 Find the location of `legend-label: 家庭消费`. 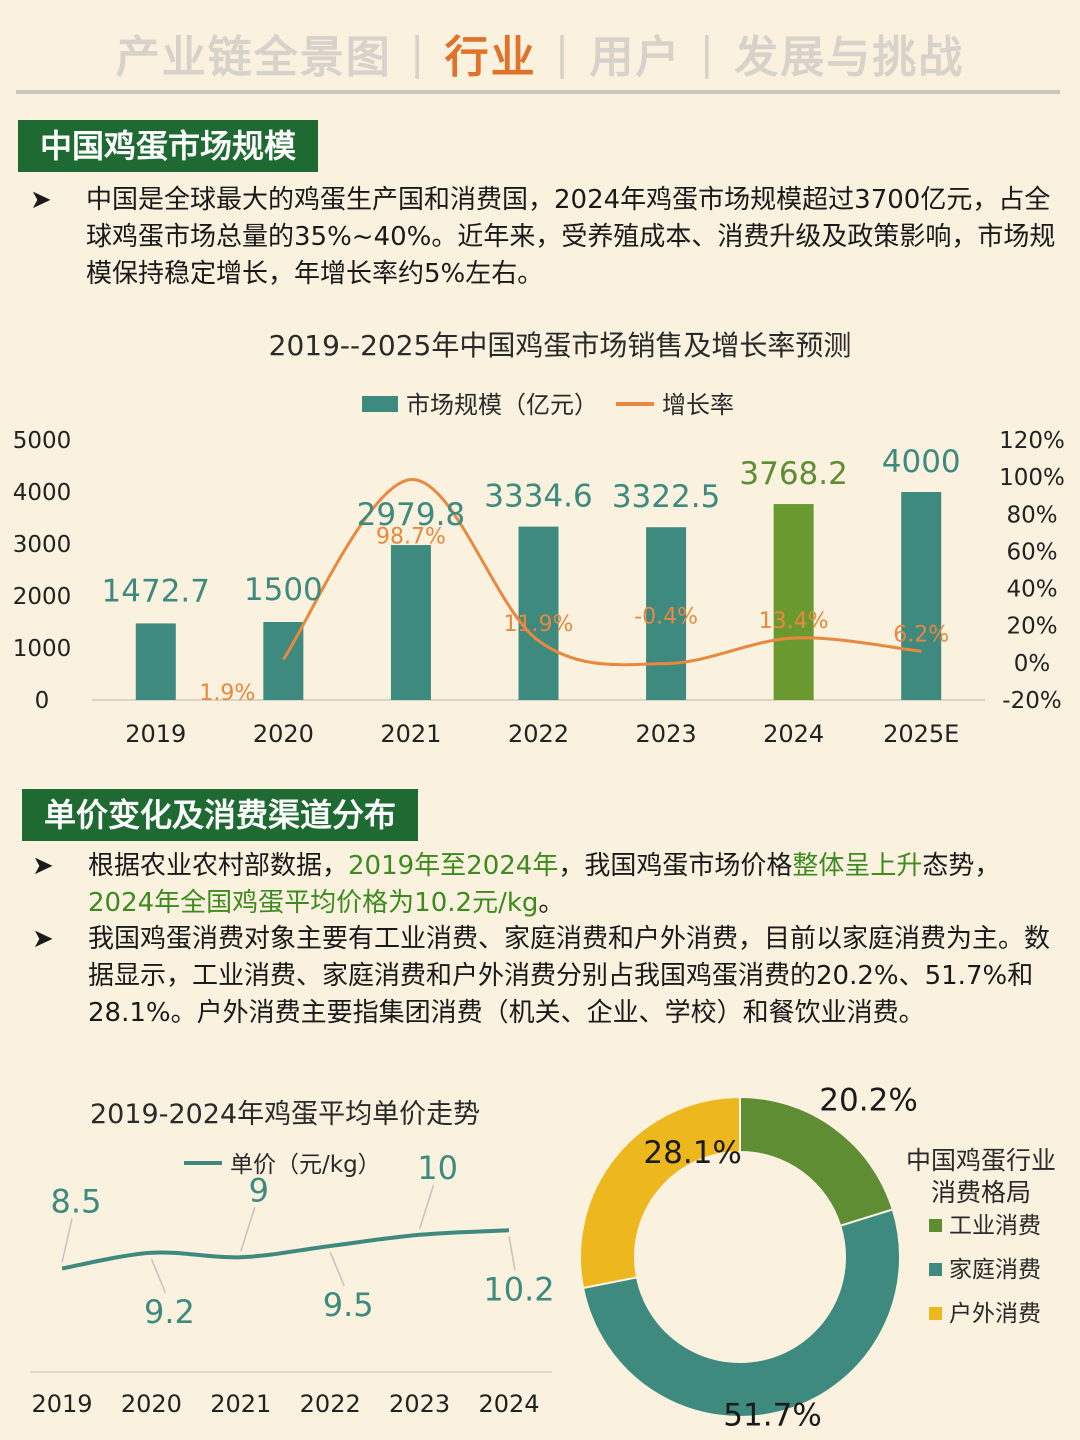

legend-label: 家庭消费 is located at coordinates (995, 1270).